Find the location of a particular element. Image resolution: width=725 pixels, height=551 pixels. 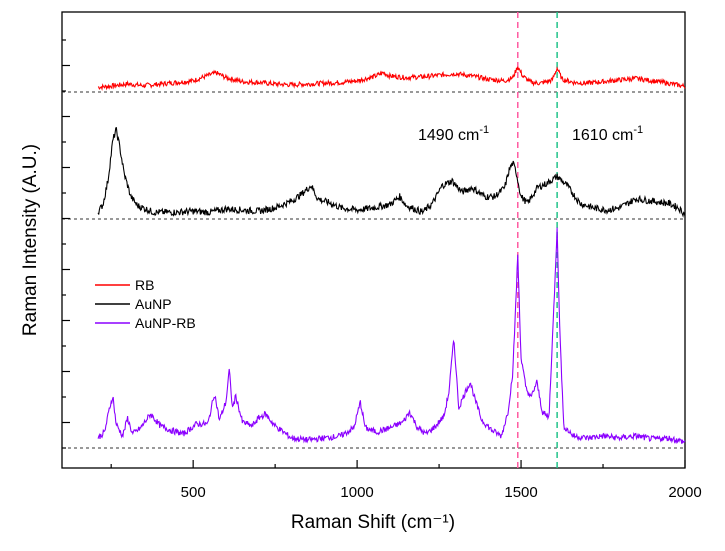

x-axis-title-base: Raman Shift (cm⁻¹) is located at coordinates (373, 522).